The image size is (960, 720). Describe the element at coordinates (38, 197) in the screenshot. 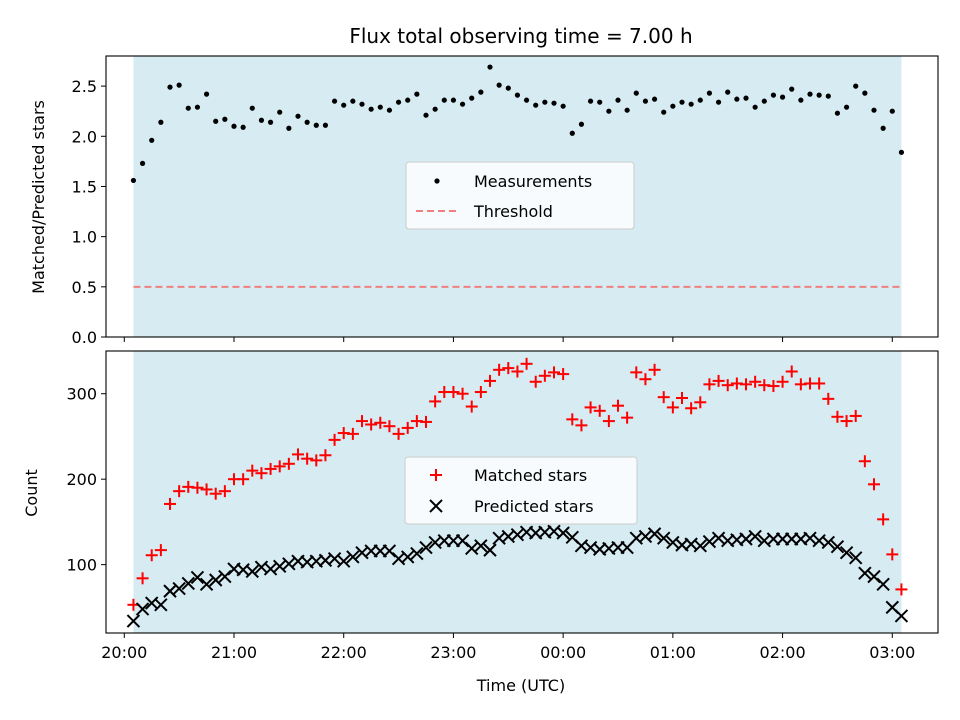

I see `ratio-y-axis-label: Matched/Predicted stars` at that location.